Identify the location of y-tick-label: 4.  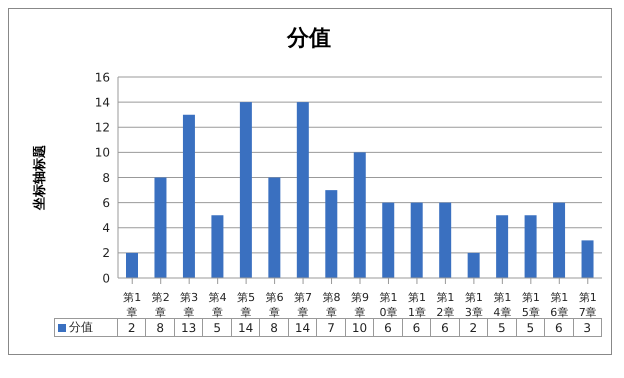
(106, 228).